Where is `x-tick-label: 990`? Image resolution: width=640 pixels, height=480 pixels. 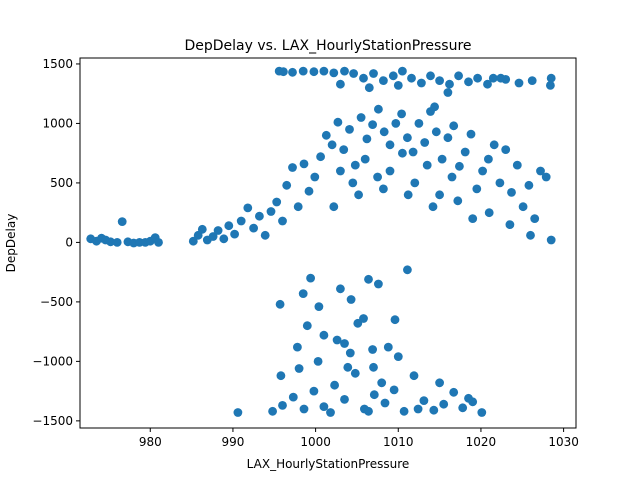 x-tick-label: 990 is located at coordinates (232, 442).